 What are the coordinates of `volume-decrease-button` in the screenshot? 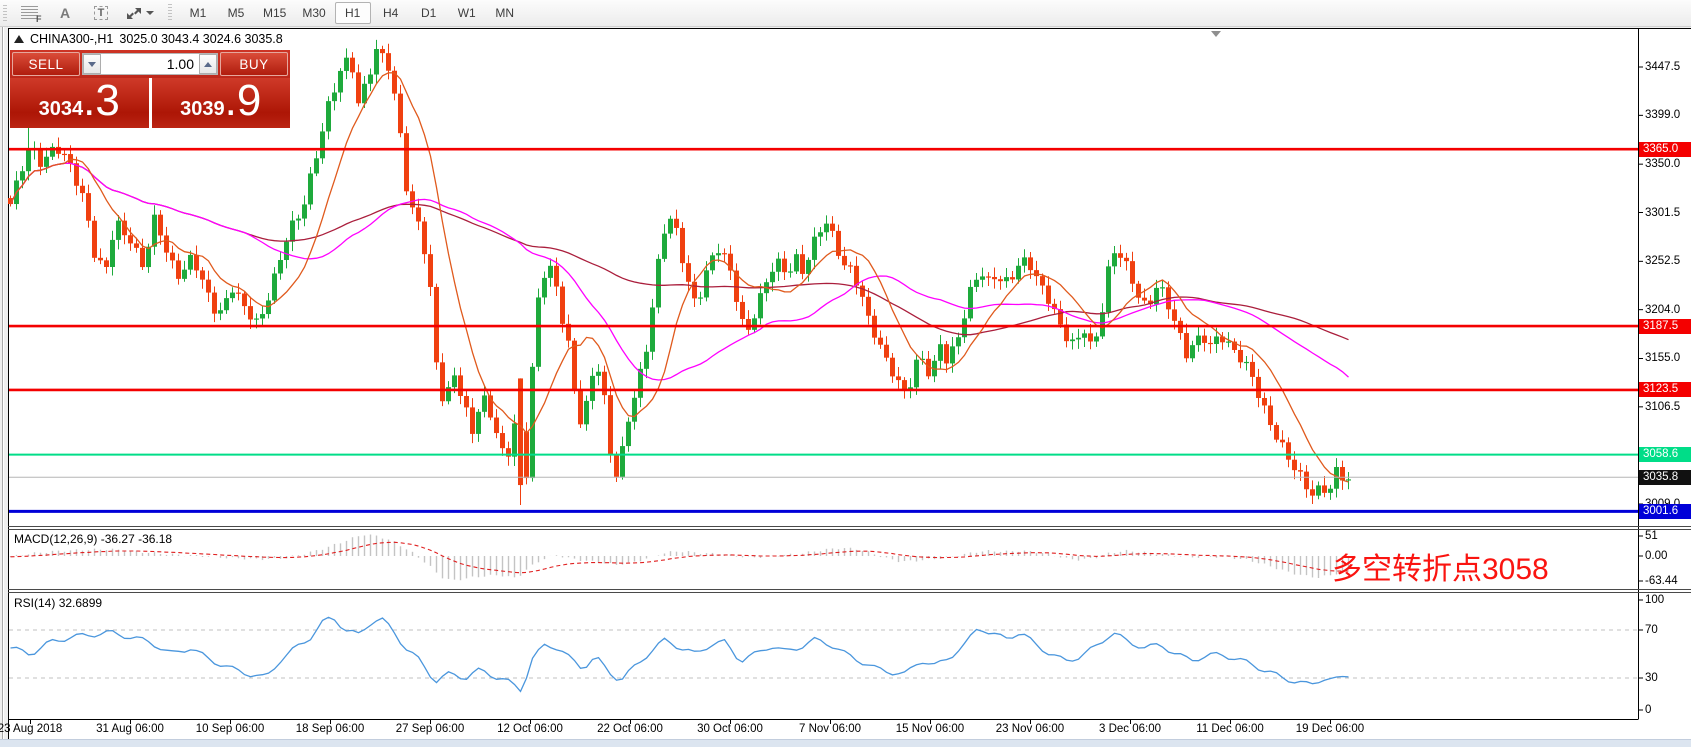 It's located at (92, 64).